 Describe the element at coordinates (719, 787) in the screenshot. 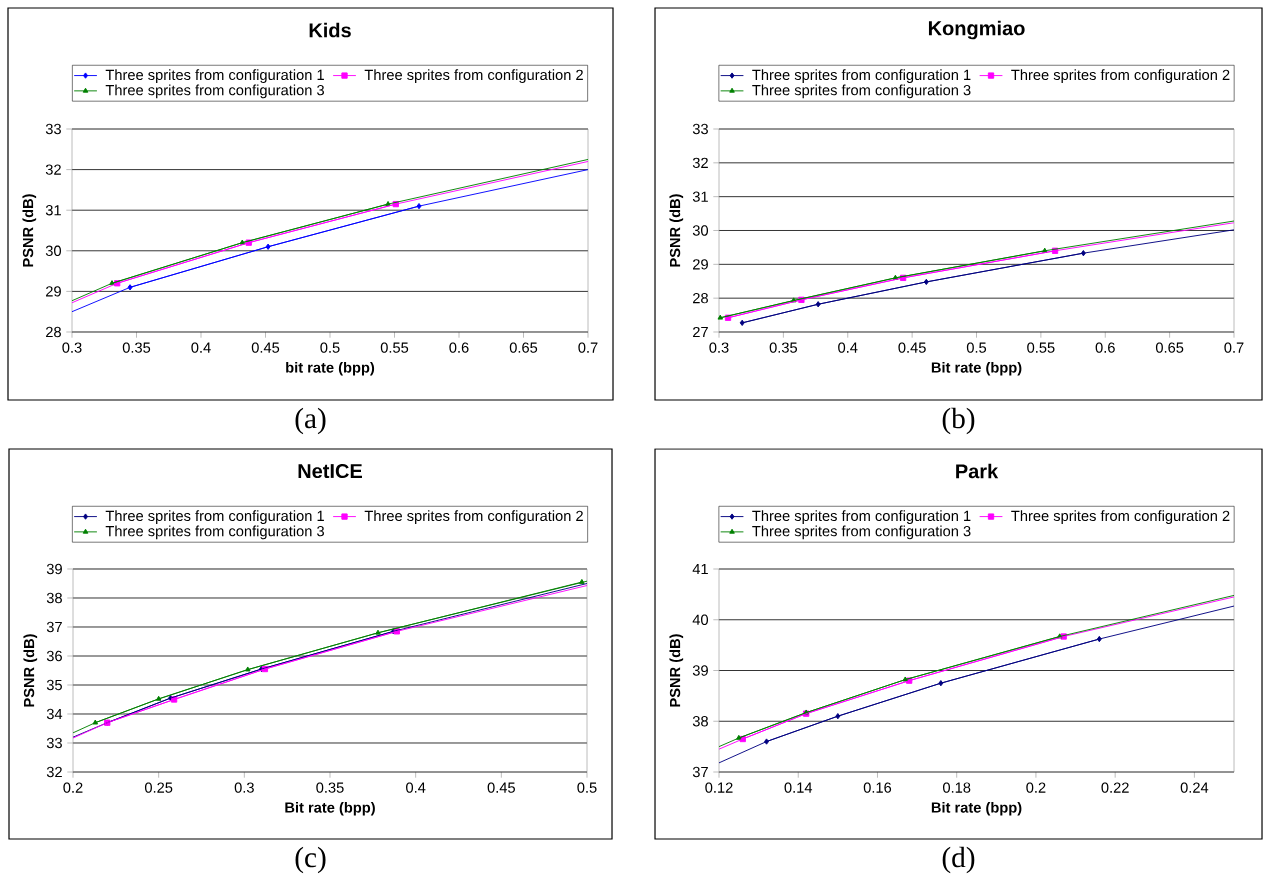

I see `x-tick-label: 0.12` at that location.